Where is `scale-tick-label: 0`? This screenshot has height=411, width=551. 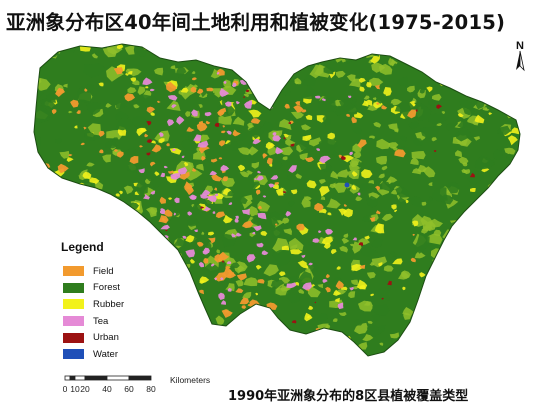 scale-tick-label: 0 is located at coordinates (65, 389).